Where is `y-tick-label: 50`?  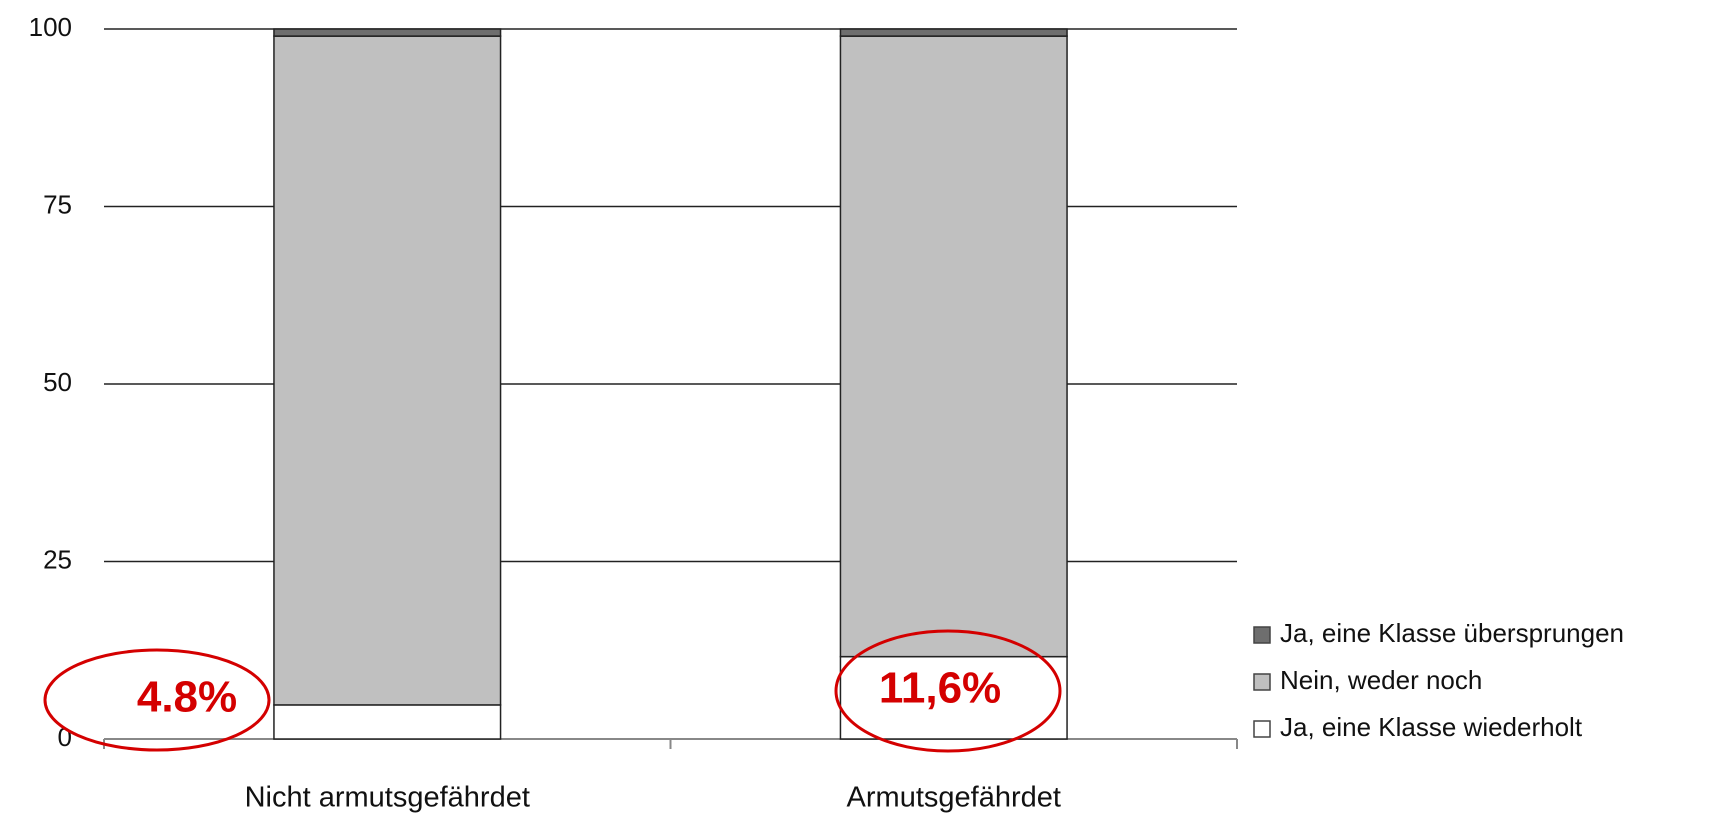 y-tick-label: 50 is located at coordinates (57, 382).